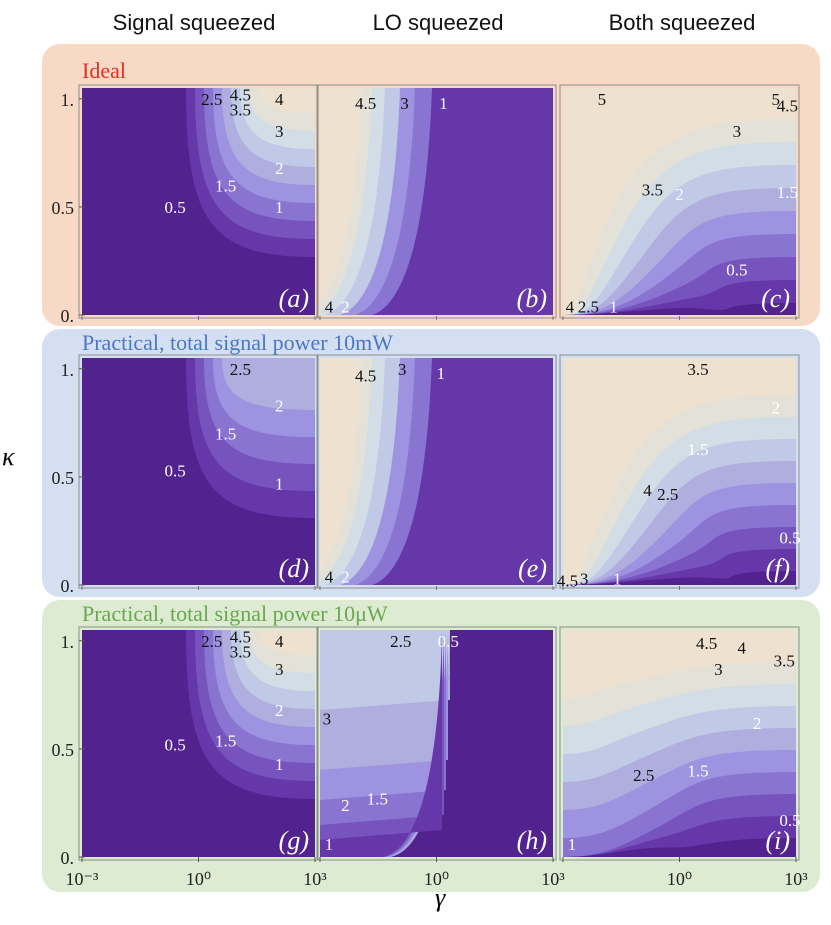  What do you see at coordinates (185, 475) in the screenshot?
I see `panel-d: 2.5 2 1.5 0.5 1 (d) 0. 0.5 1.` at bounding box center [185, 475].